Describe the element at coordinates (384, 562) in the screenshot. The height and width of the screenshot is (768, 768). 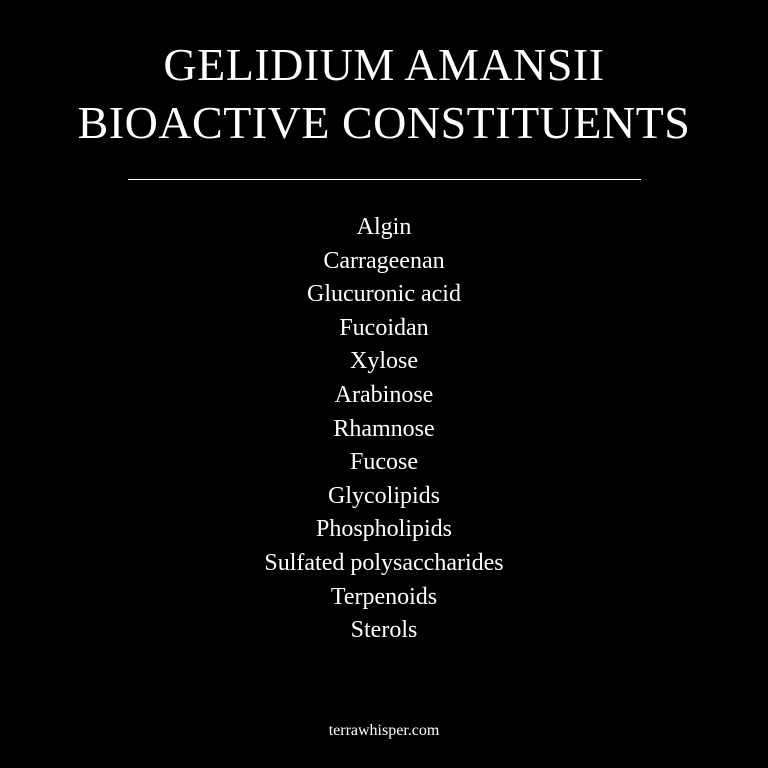
I see `list-item: Sulfated polysaccharides` at that location.